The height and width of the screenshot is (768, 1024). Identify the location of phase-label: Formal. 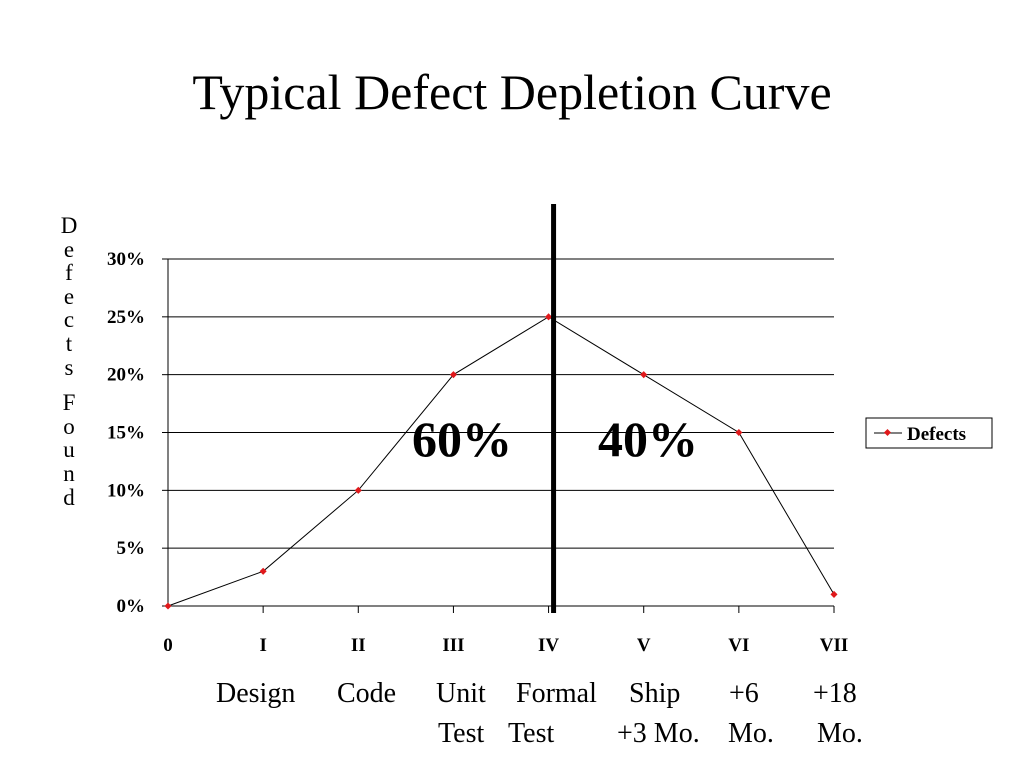
(556, 693).